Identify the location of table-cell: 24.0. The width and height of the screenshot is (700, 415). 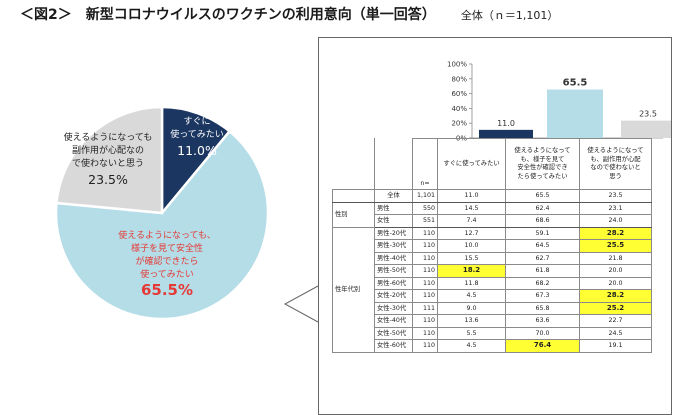
(615, 221).